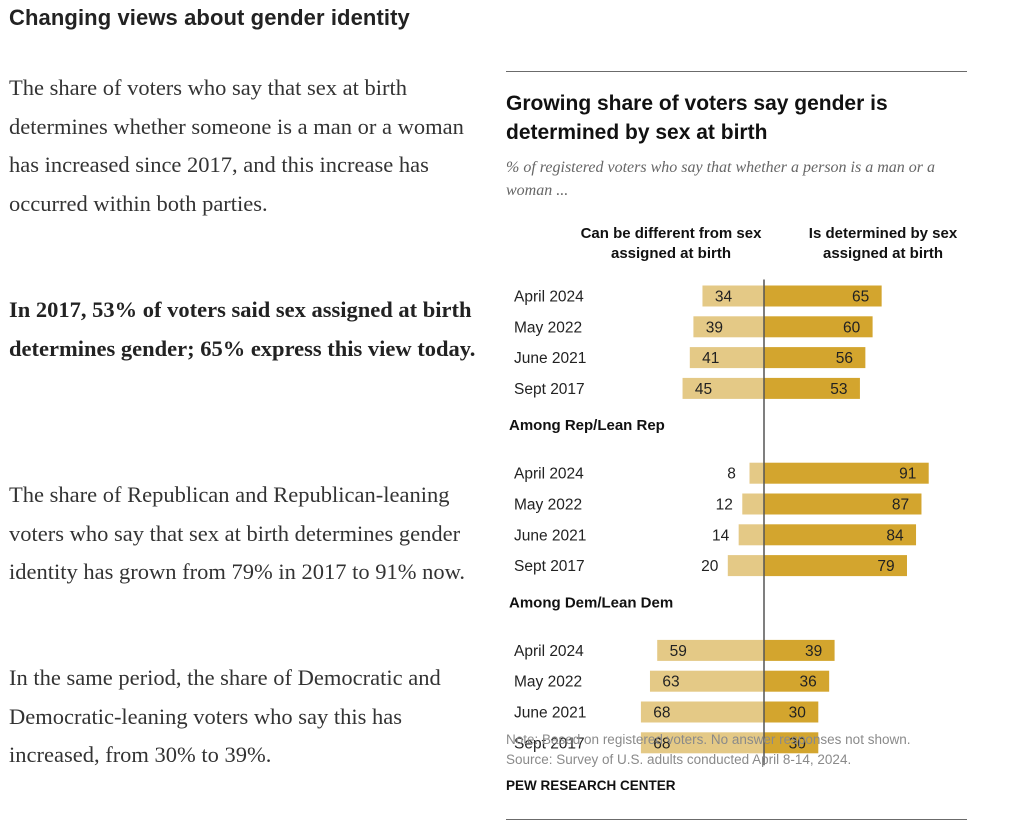  What do you see at coordinates (885, 566) in the screenshot?
I see `value-label-right: 79` at bounding box center [885, 566].